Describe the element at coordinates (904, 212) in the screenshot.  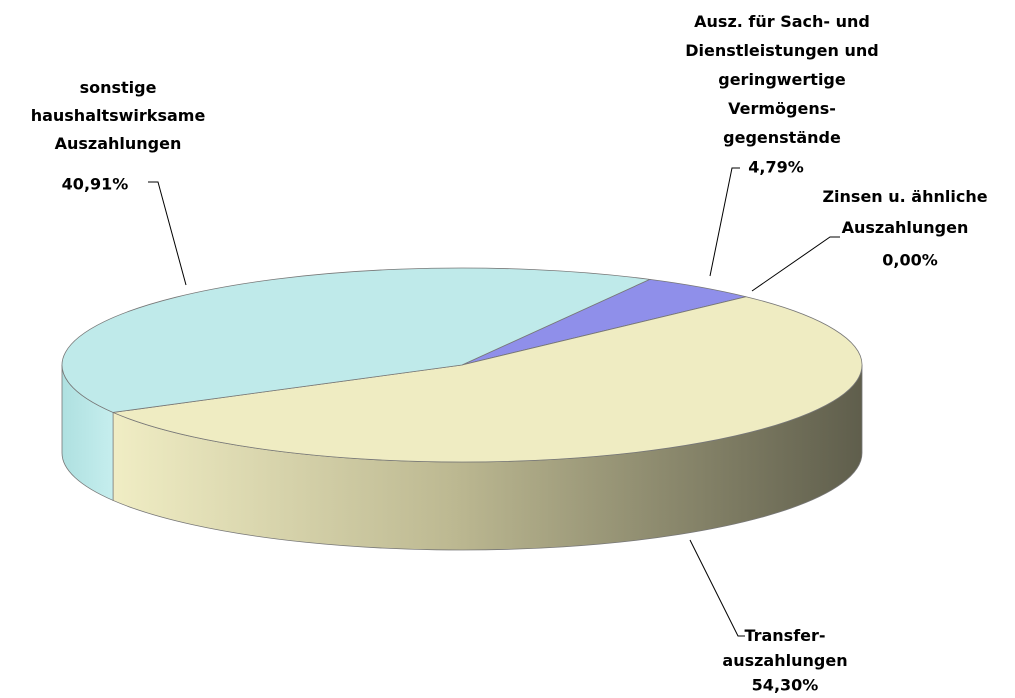
I see `slice-label: Zinsen u. ähnliche Auszahlungen` at that location.